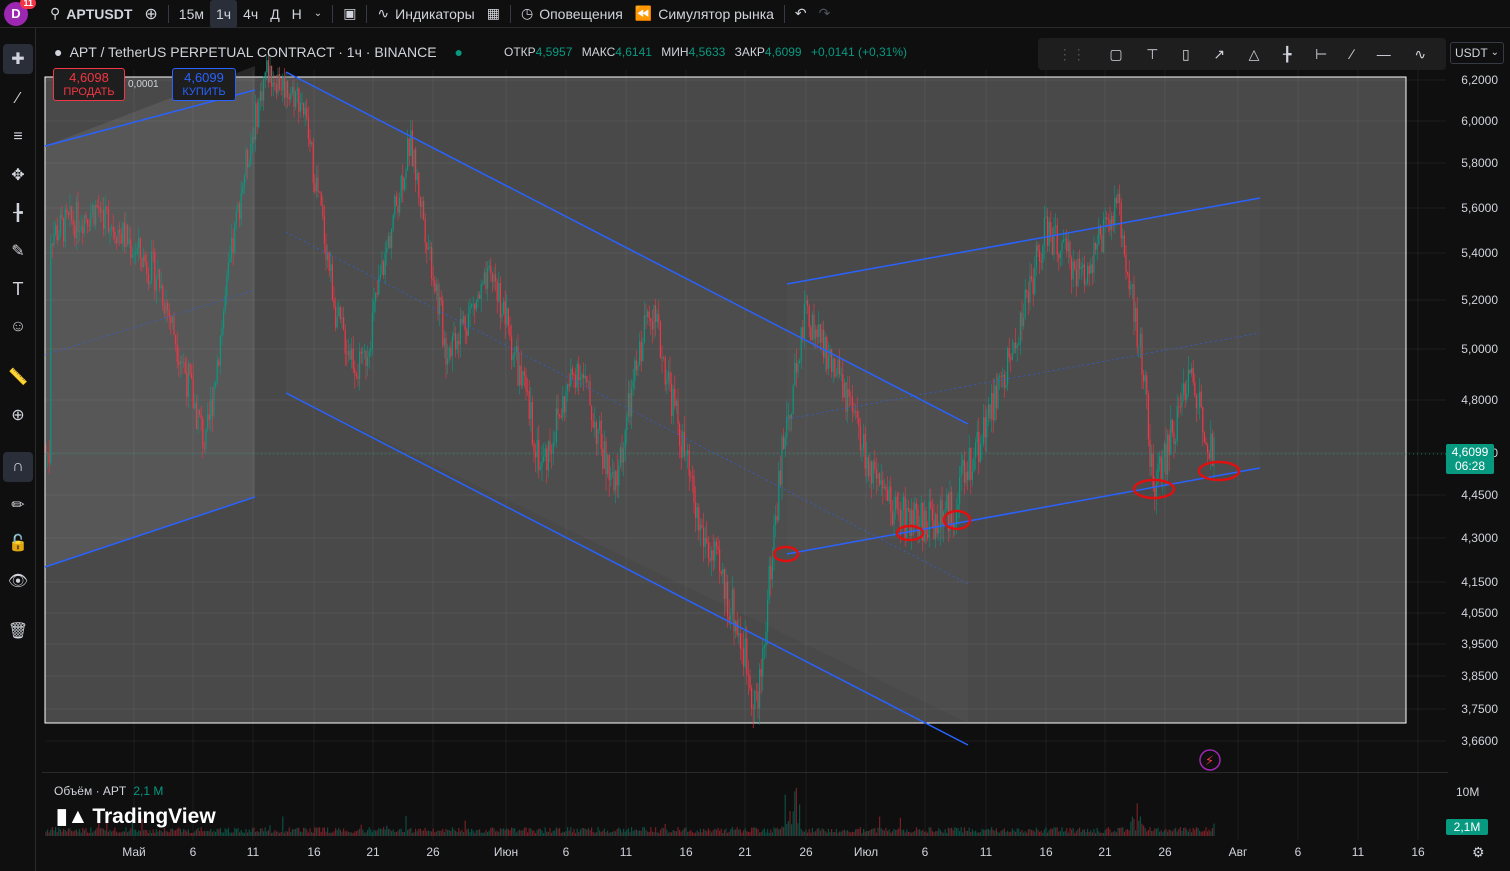 This screenshot has height=871, width=1510. What do you see at coordinates (786, 554) in the screenshot?
I see `touch-marker` at bounding box center [786, 554].